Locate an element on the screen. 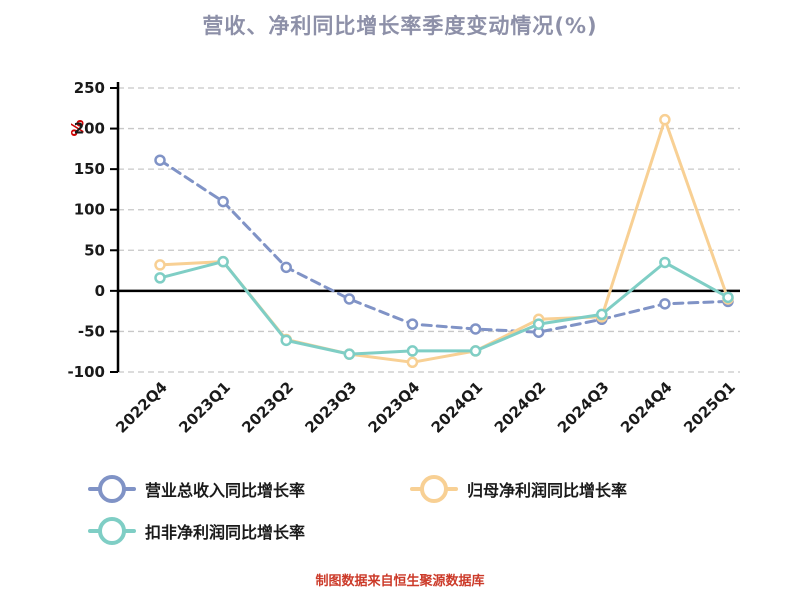 The width and height of the screenshot is (800, 600). legend-item-non-gaap: 扣非净利润同比增长率 is located at coordinates (249, 531).